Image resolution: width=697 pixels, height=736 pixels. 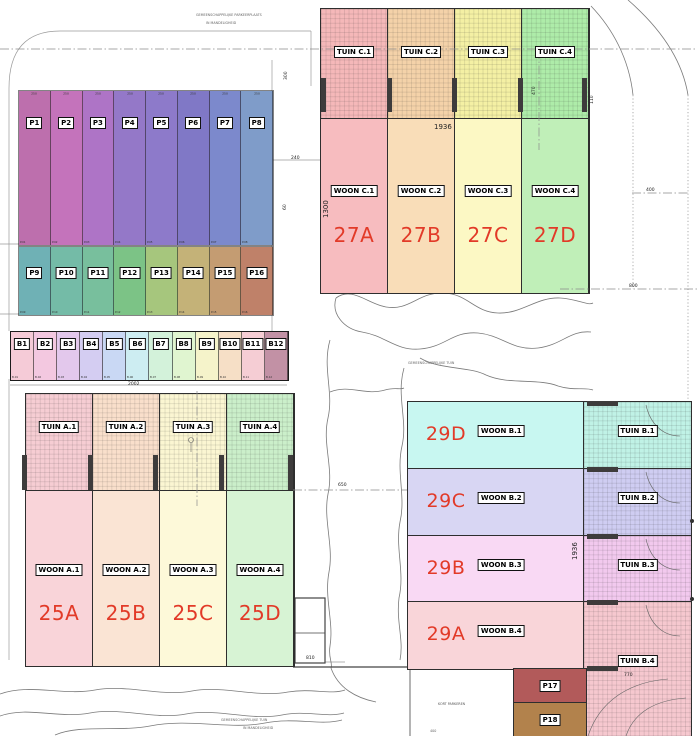 I want to click on stall-label: P15, so click(x=225, y=273).